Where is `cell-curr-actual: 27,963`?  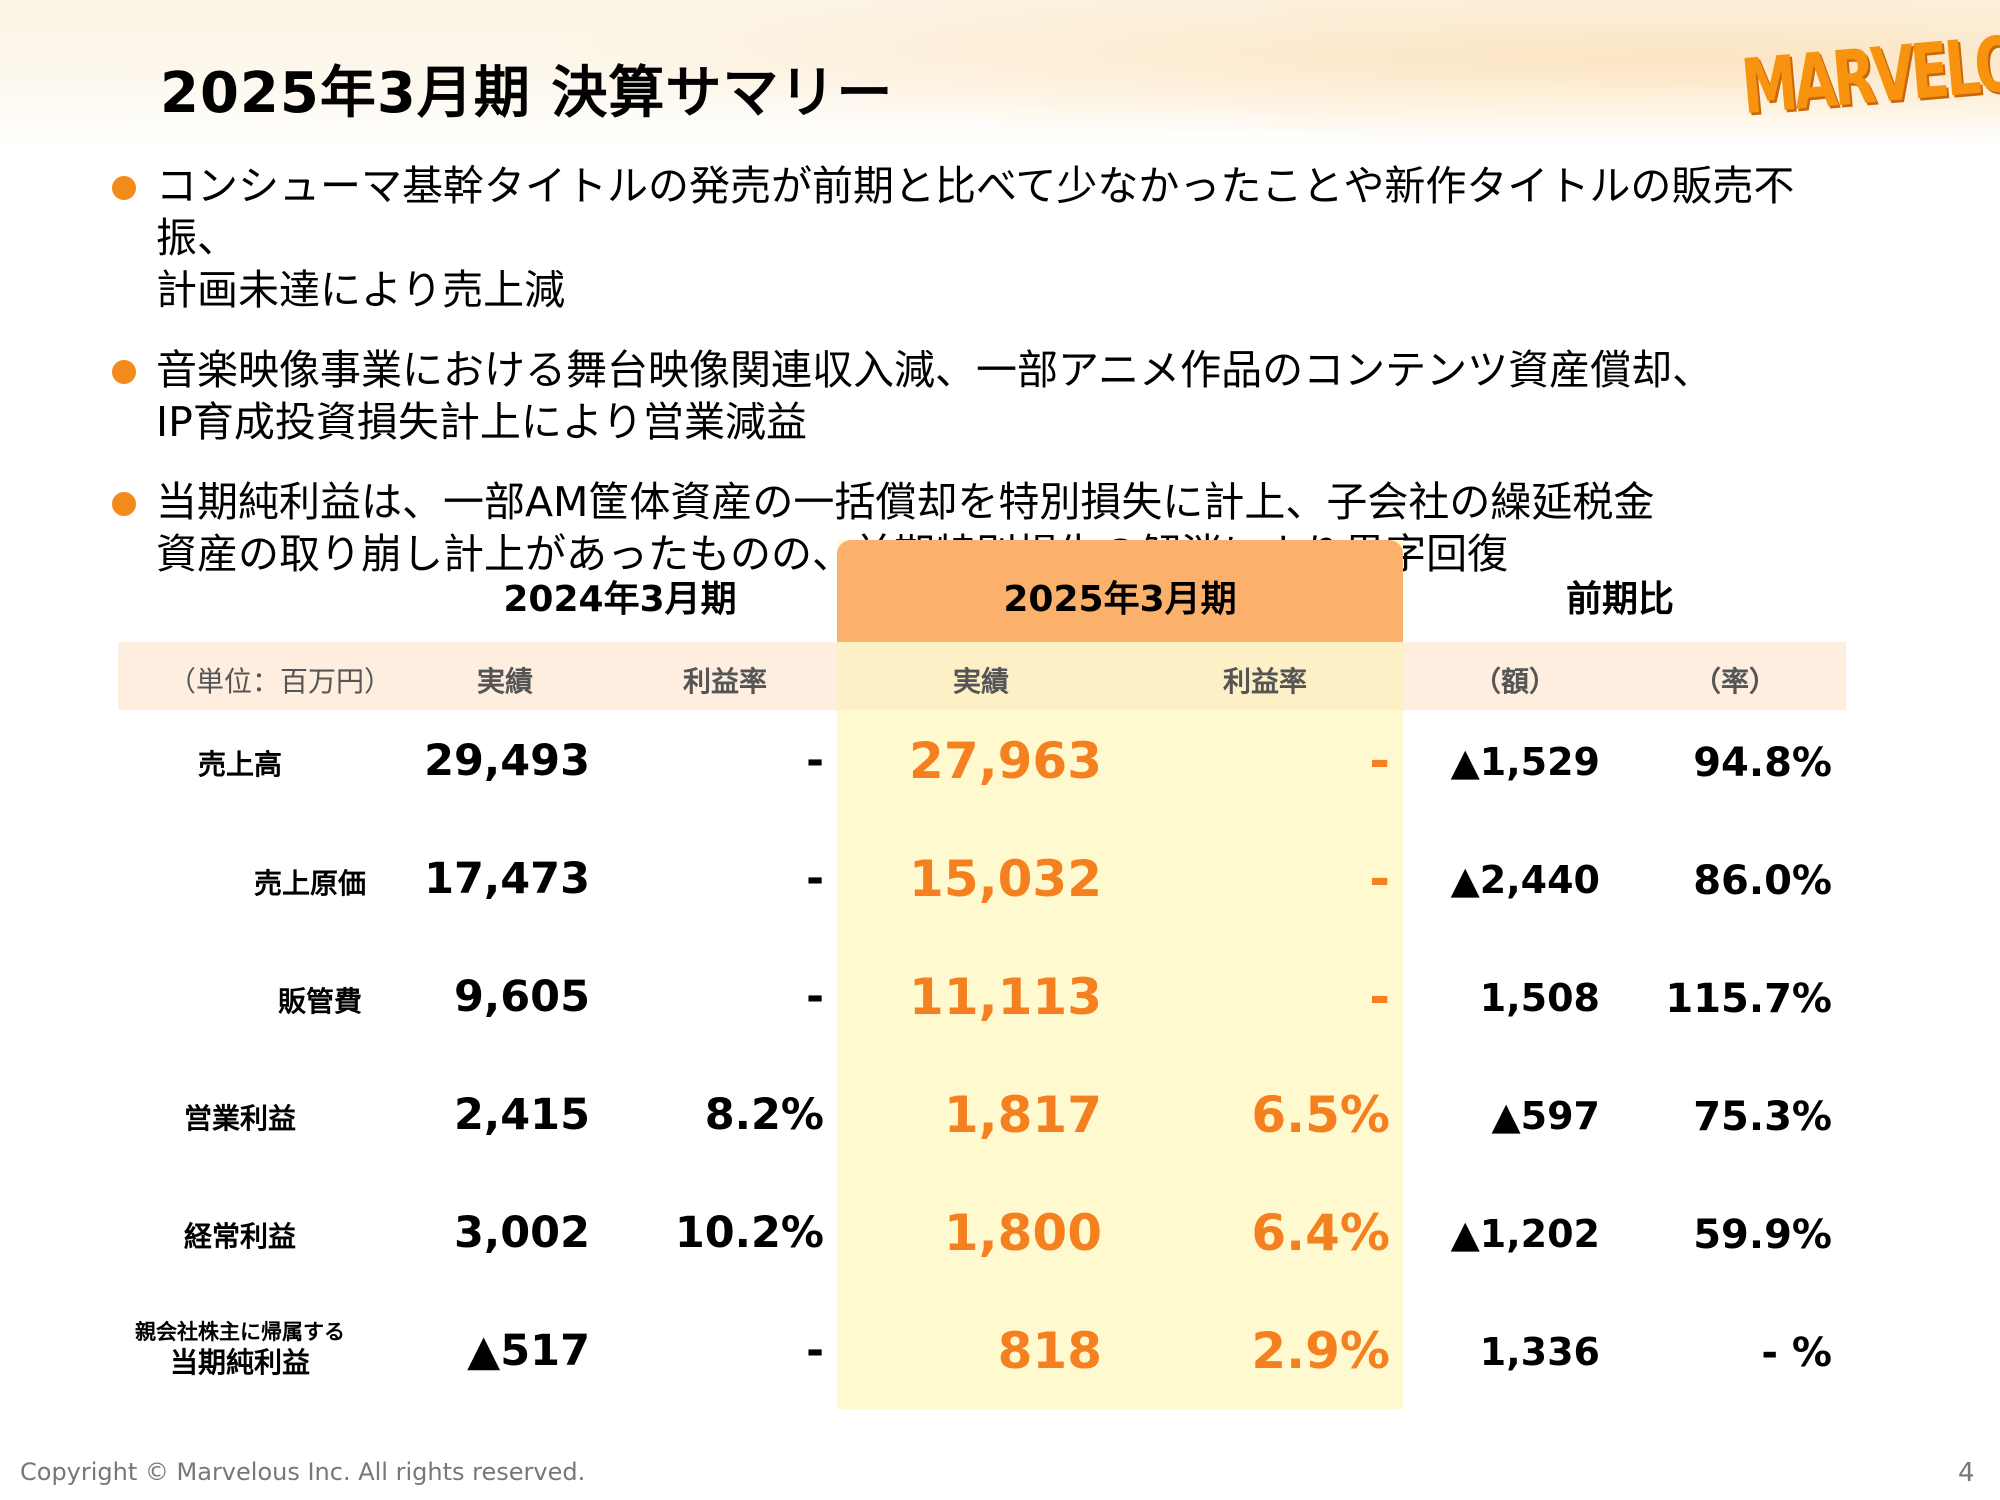 cell-curr-actual: 27,963 is located at coordinates (1005, 761).